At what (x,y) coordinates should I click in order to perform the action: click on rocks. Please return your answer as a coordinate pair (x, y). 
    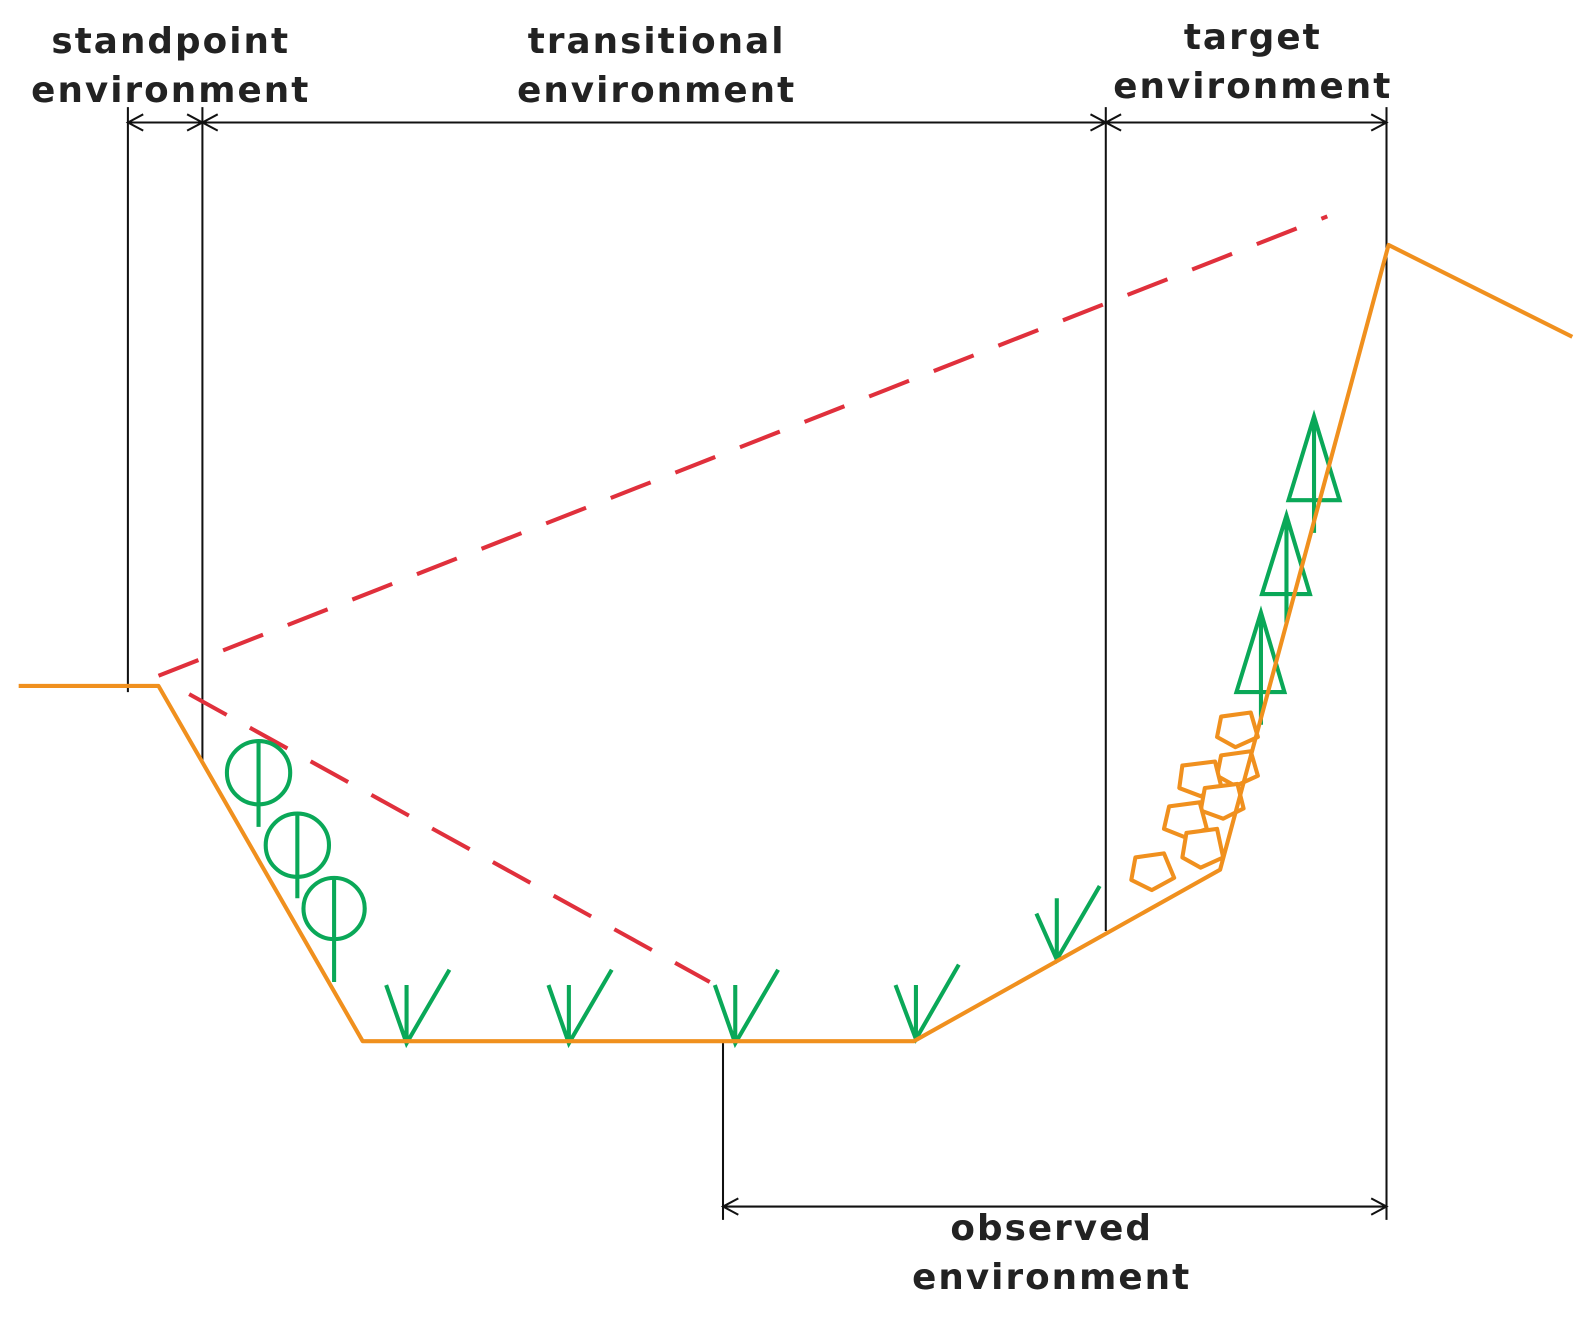
    Looking at the image, I should click on (1194, 801).